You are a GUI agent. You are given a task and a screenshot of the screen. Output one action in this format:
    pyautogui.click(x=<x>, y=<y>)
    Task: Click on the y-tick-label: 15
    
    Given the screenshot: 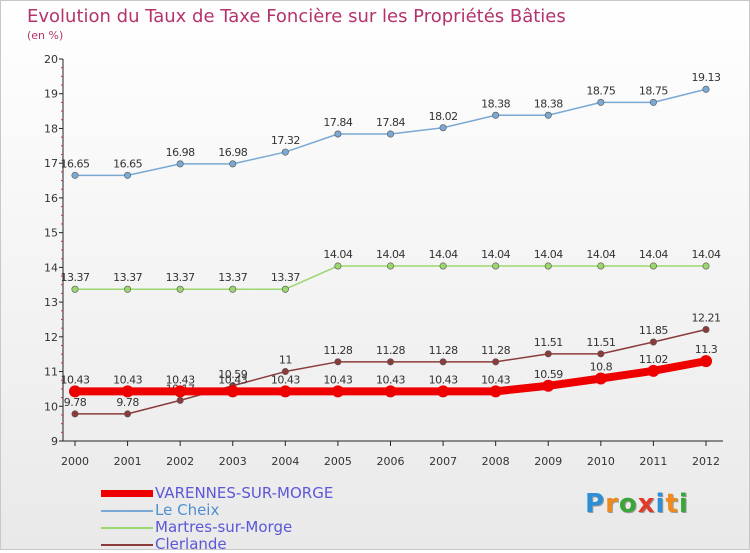 What is the action you would take?
    pyautogui.click(x=51, y=233)
    